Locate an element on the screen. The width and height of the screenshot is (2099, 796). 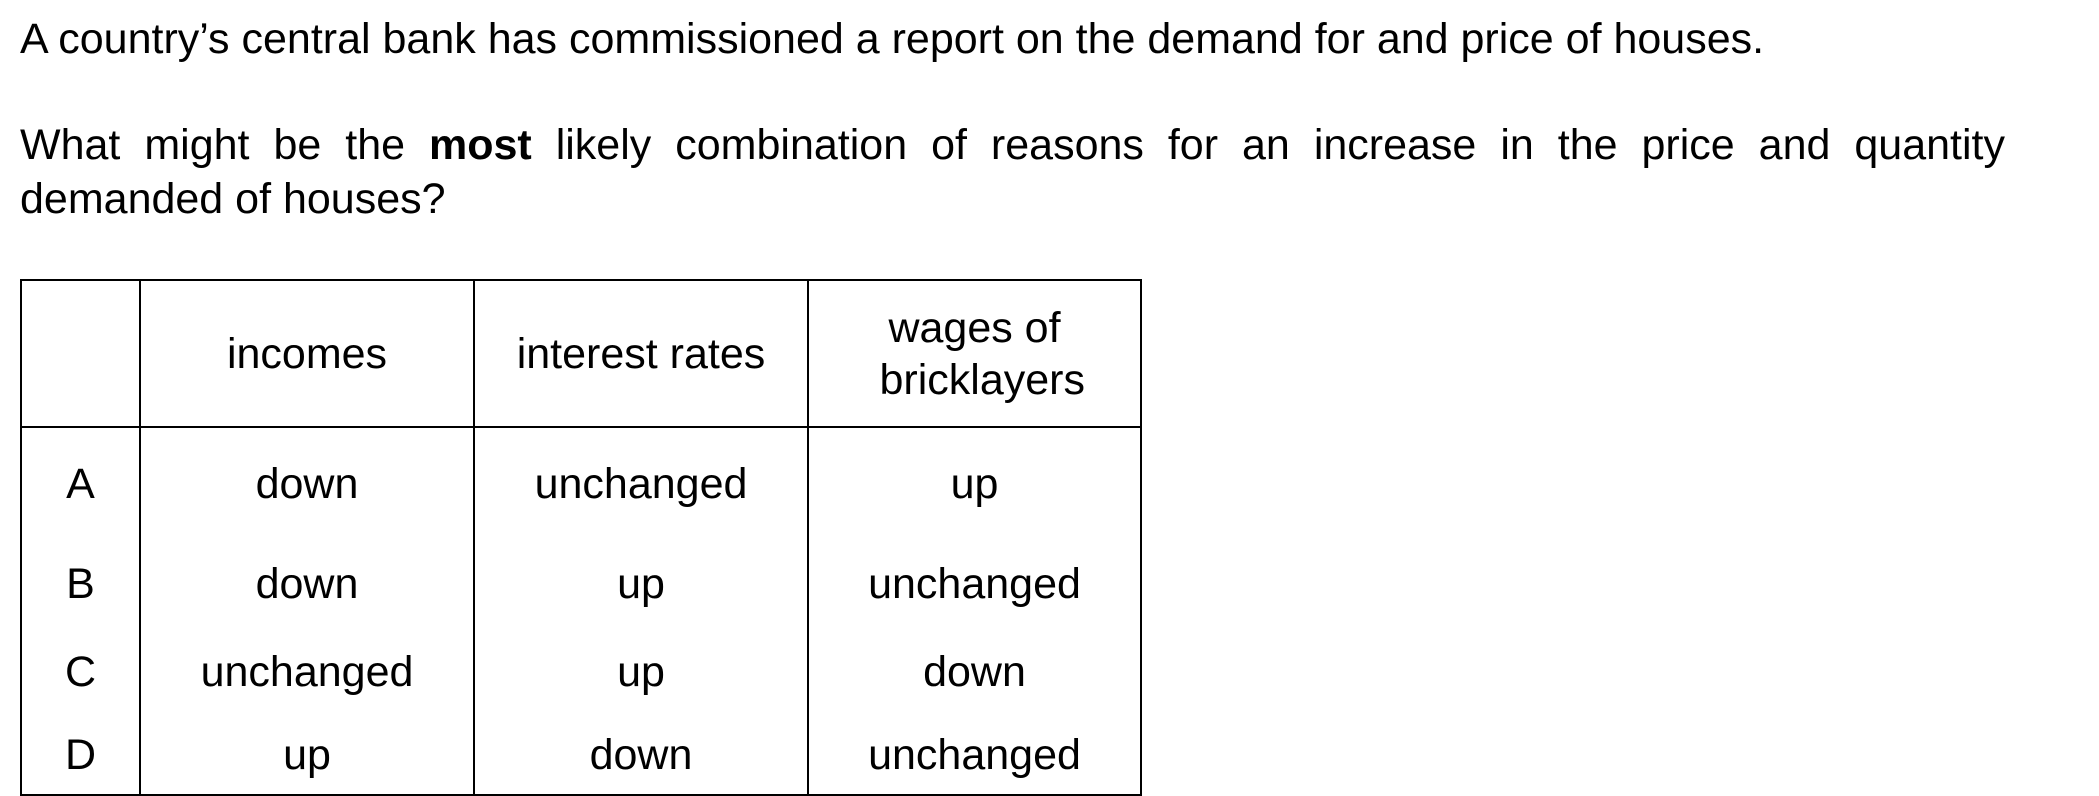
cell-wages: up is located at coordinates (974, 483).